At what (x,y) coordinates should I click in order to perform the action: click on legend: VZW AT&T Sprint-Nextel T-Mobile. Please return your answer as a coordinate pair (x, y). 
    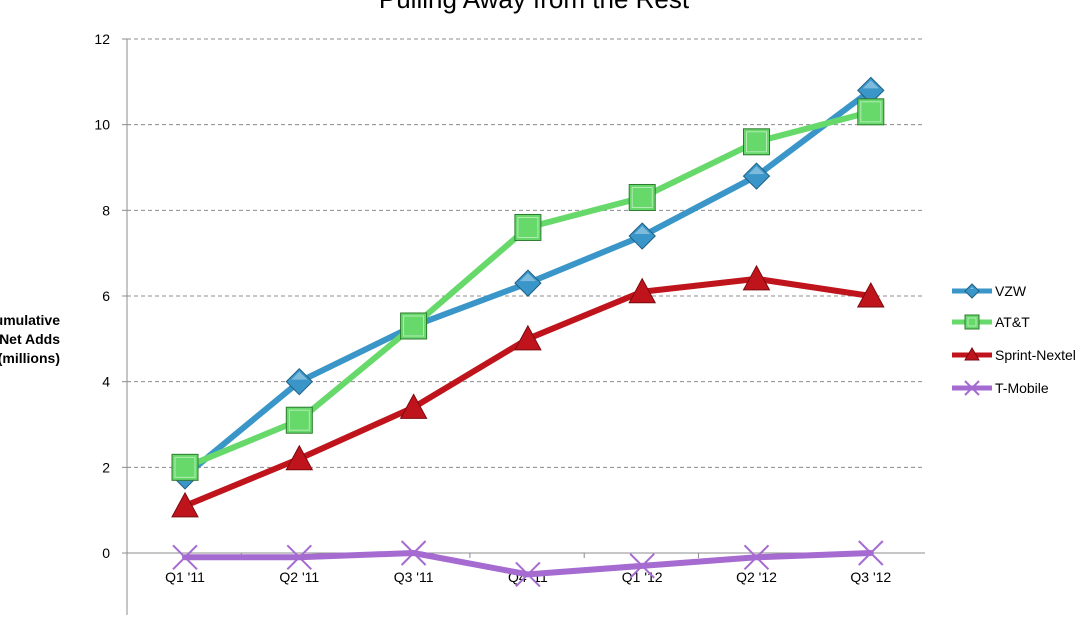
    Looking at the image, I should click on (1014, 339).